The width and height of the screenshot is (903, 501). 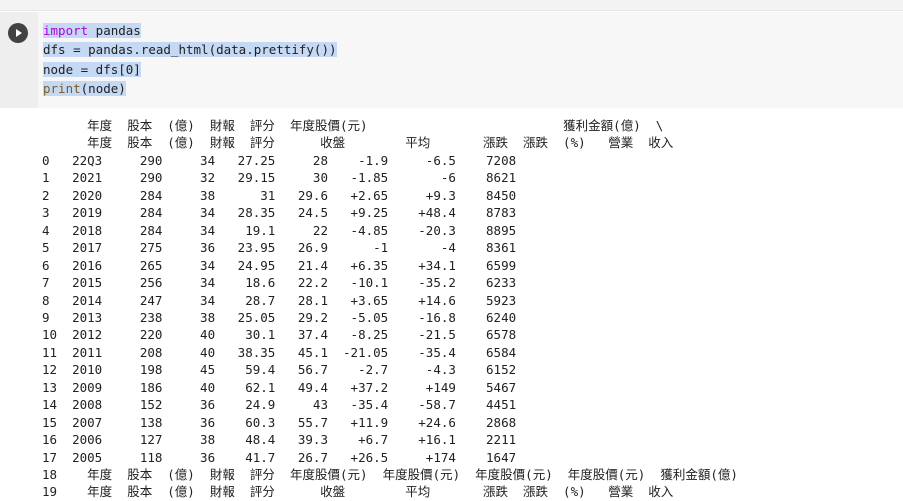 I want to click on output-line: 7 2015 256 34 18.6 22.2 -10.1 -35.2 6233, so click(x=279, y=283).